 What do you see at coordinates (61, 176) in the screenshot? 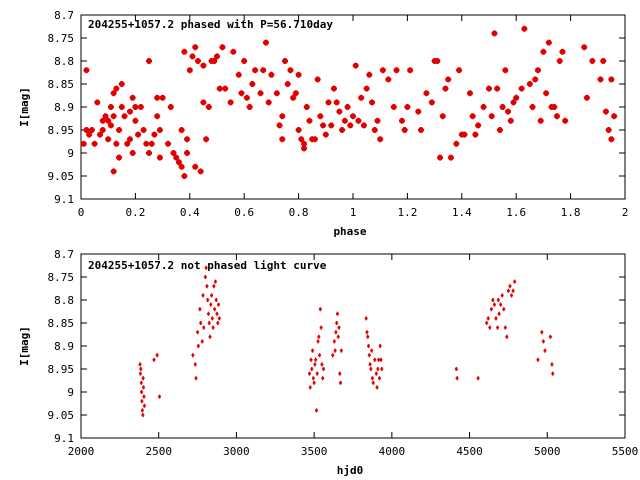
I see `phased-ytick-label: 9.05` at bounding box center [61, 176].